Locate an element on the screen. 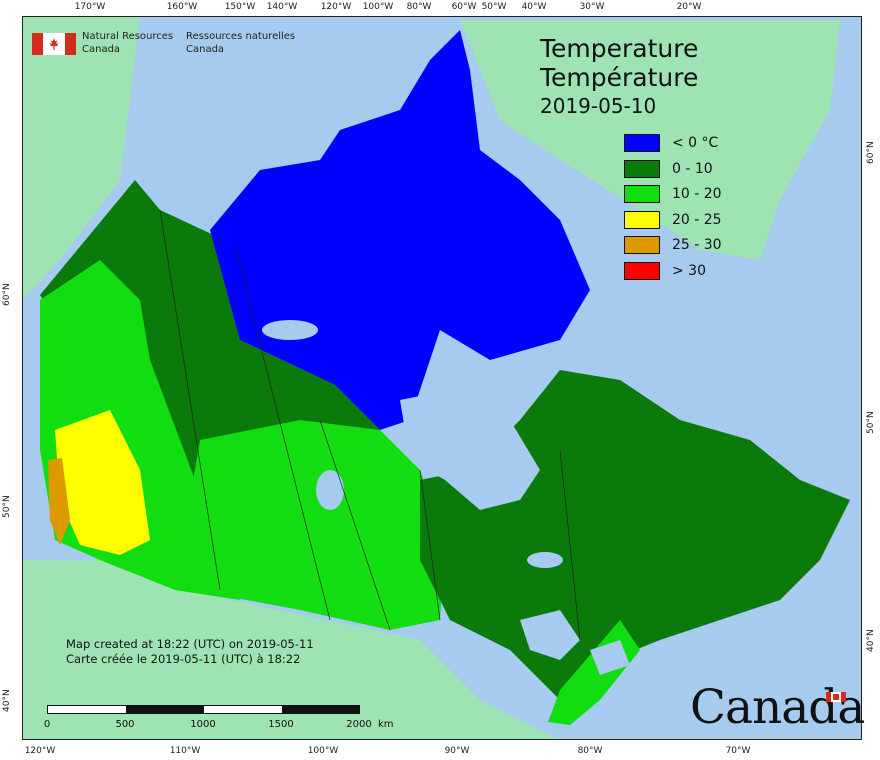 This screenshot has width=880, height=760. title-en: Temperature is located at coordinates (619, 48).